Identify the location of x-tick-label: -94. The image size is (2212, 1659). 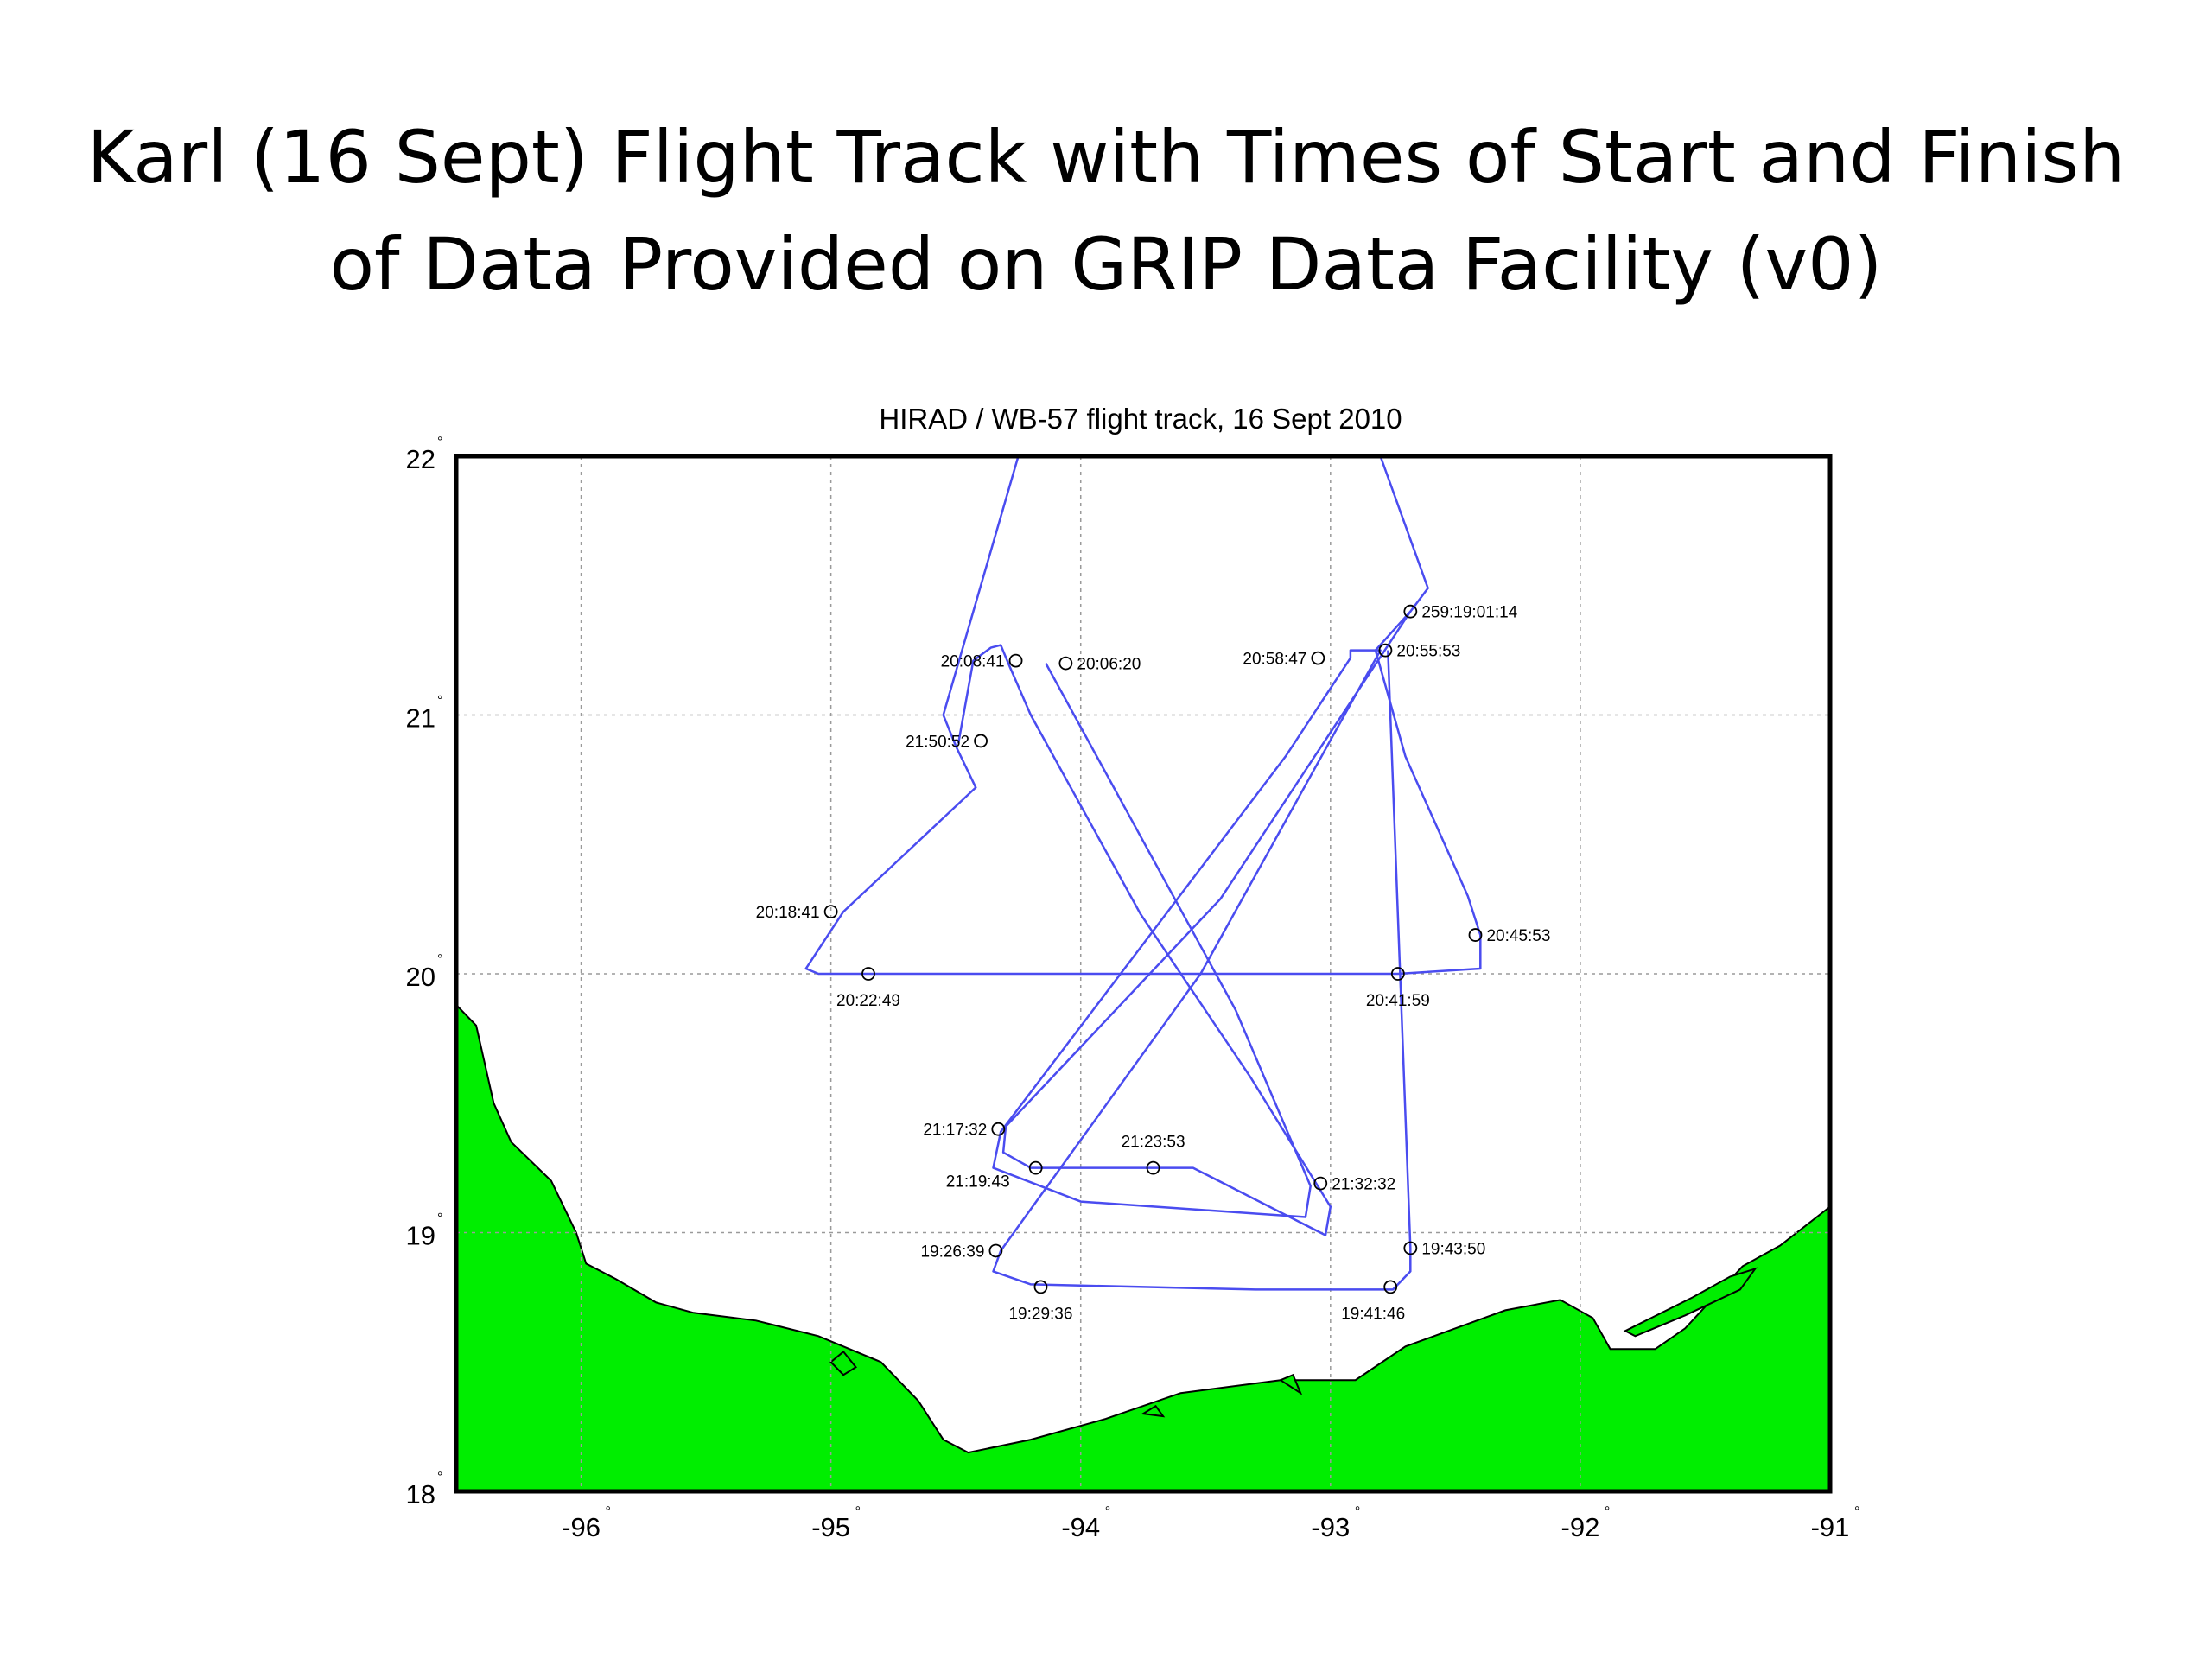
(1080, 1527).